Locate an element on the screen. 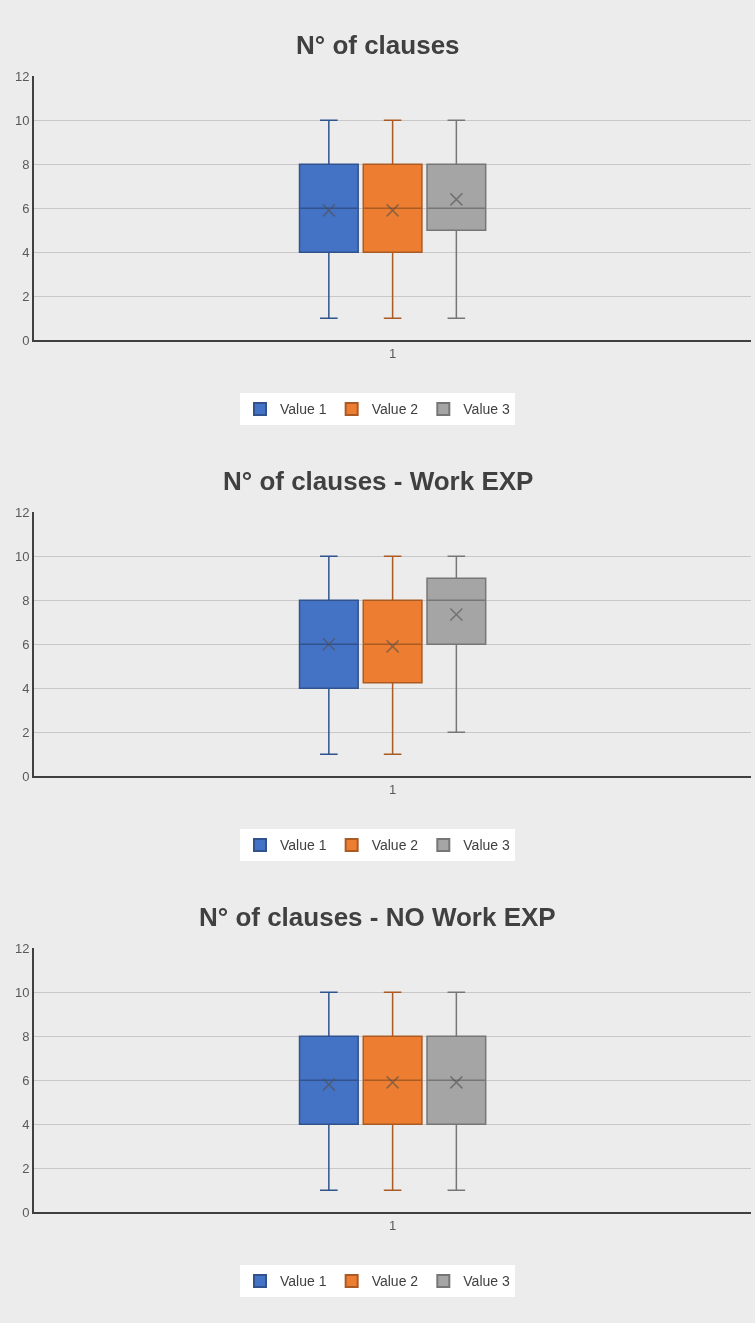 The height and width of the screenshot is (1323, 755). chart-title: N° of clauses - NO Work EXP is located at coordinates (377, 917).